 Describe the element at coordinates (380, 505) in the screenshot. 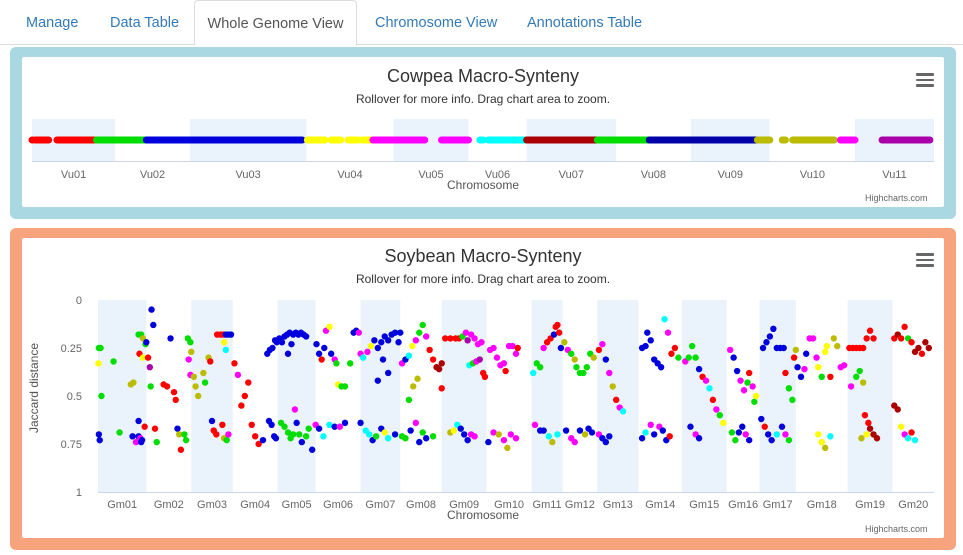

I see `x-tick-label: Gm07` at that location.